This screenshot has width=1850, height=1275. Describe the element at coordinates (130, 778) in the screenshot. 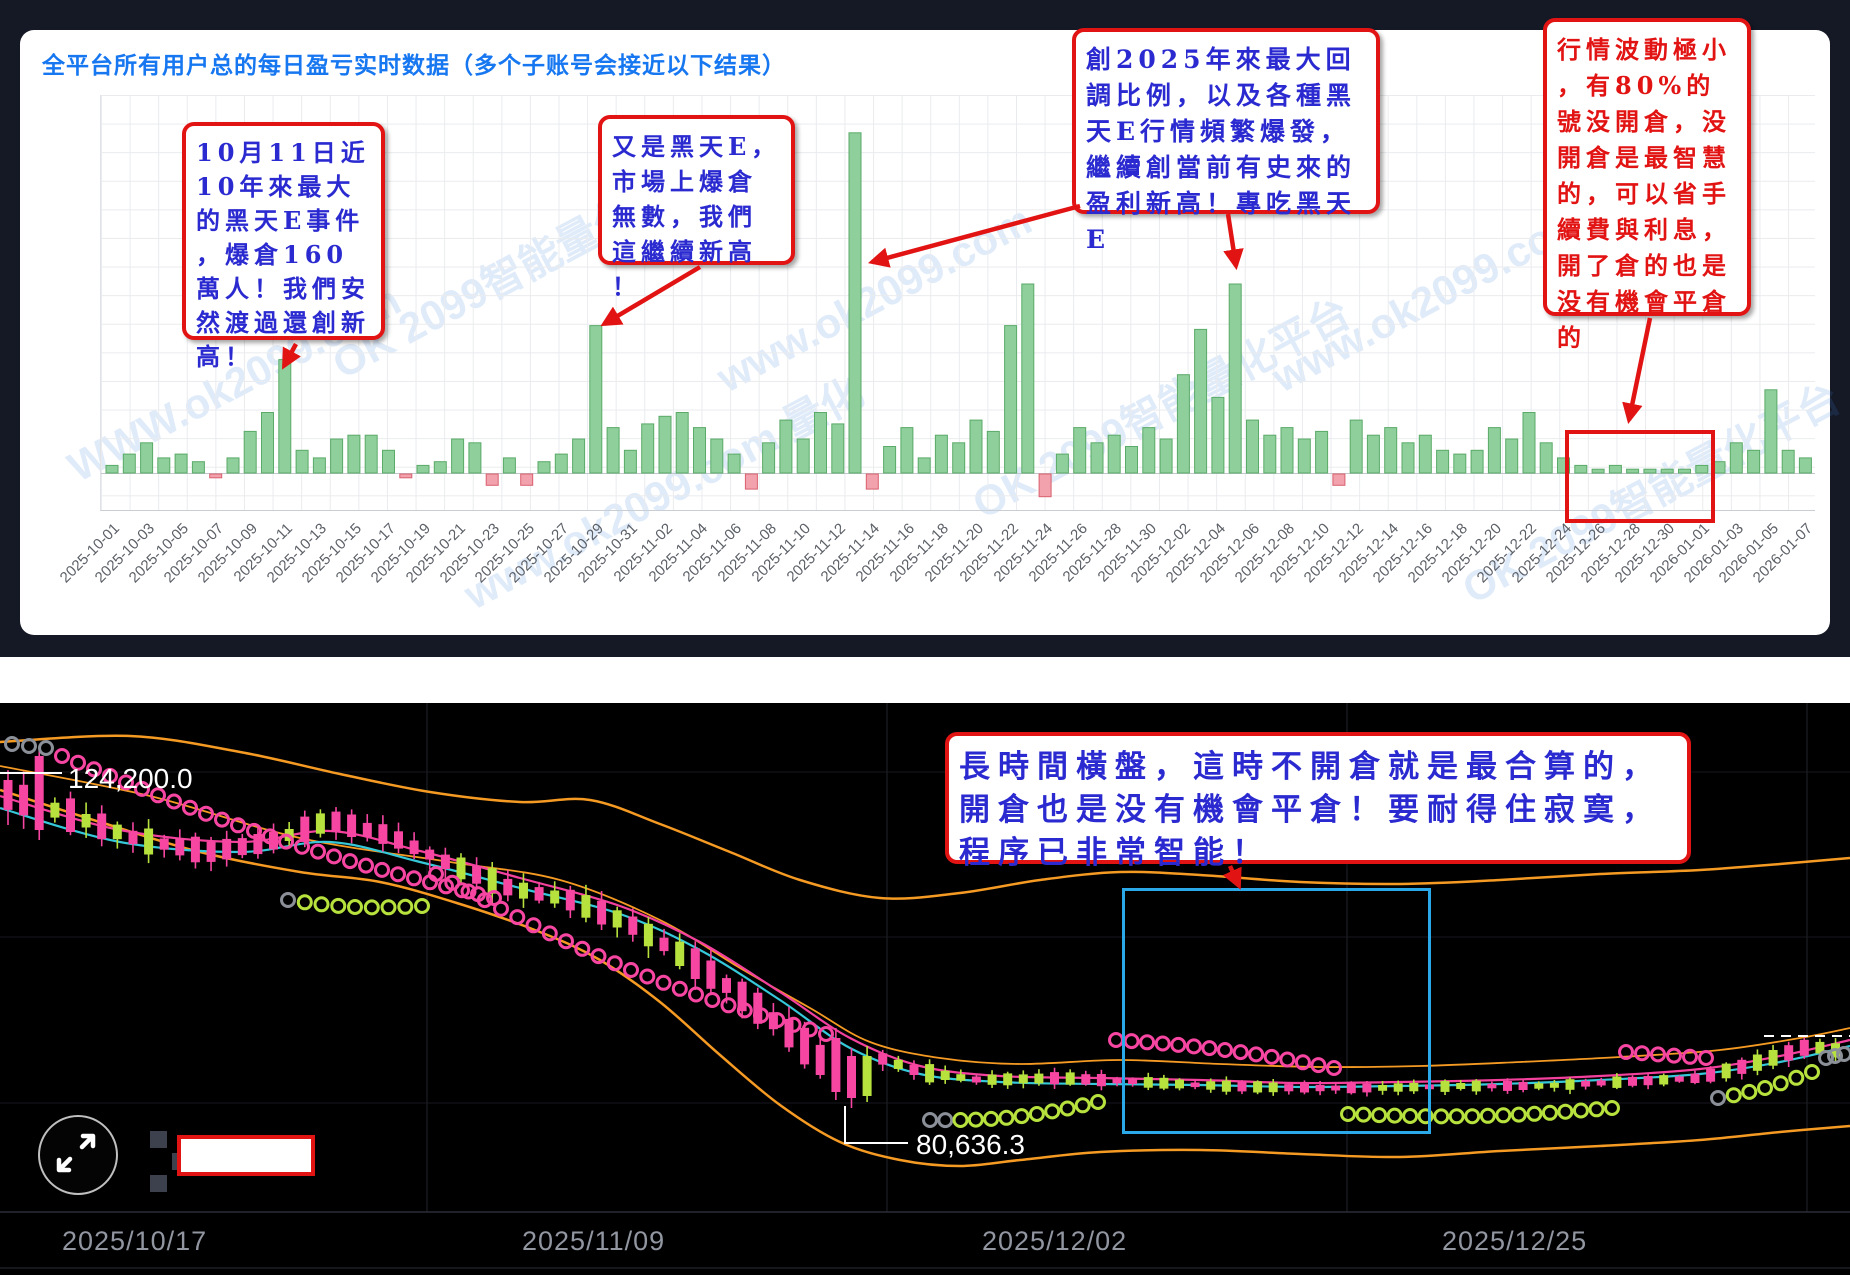

I see `price-label-high: 124,200.0` at that location.